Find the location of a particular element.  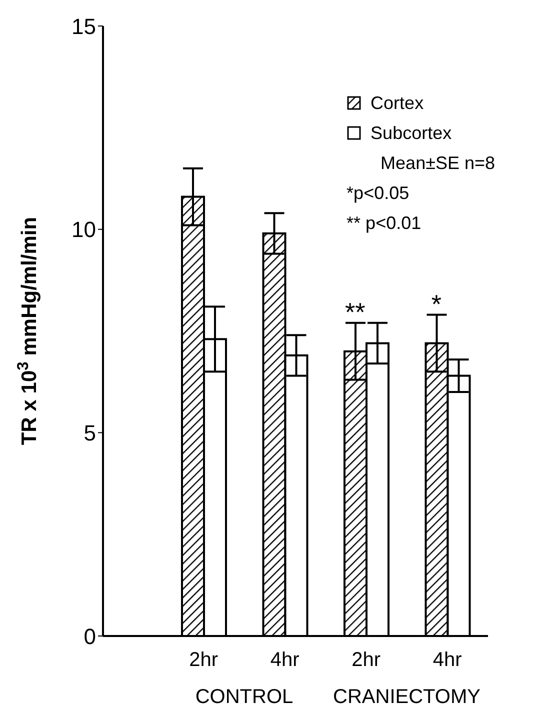

y-tick-label: 0 is located at coordinates (90, 636).